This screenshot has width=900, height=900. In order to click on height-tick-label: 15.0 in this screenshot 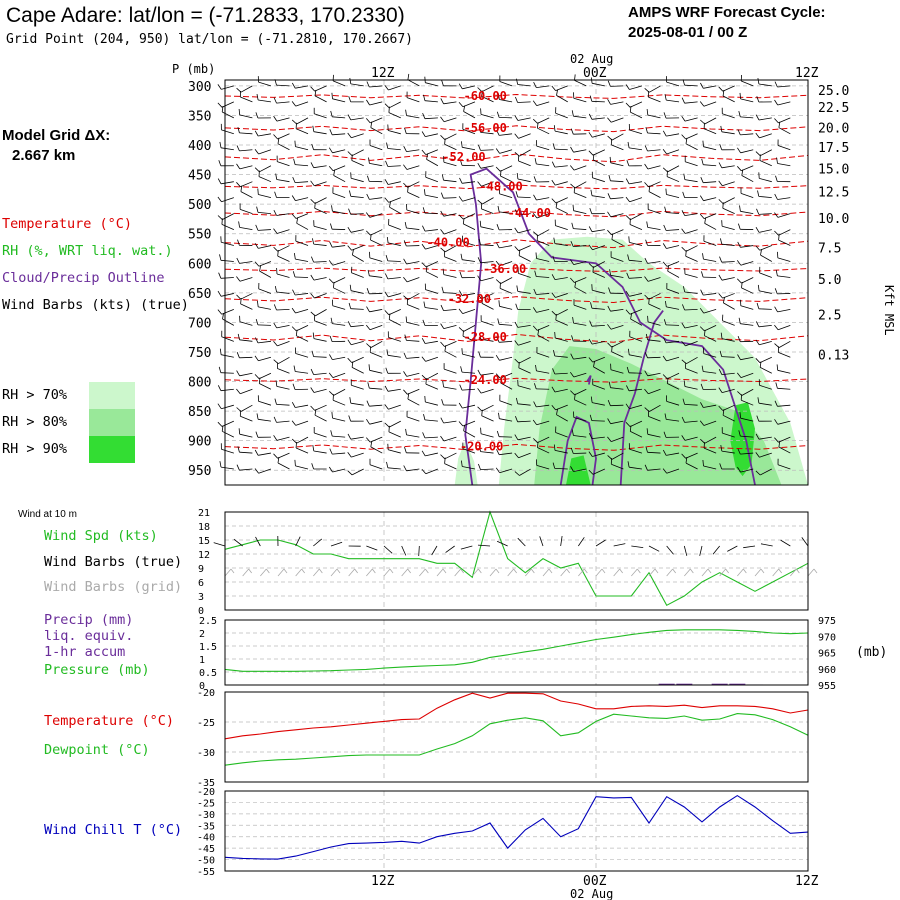, I will do `click(833, 170)`.